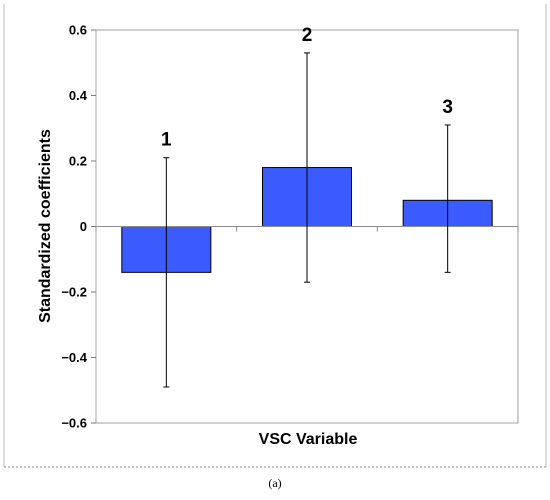 Image resolution: width=550 pixels, height=500 pixels. What do you see at coordinates (78, 227) in the screenshot?
I see `y-ticks: 0.6 0.4 0.2 0 −0.2 −0.4 −0.6` at bounding box center [78, 227].